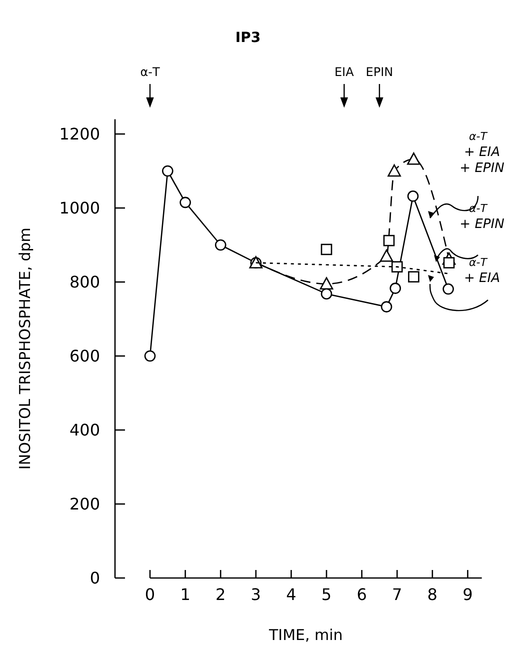 This screenshot has width=516, height=654. Describe the element at coordinates (397, 594) in the screenshot. I see `x-tick-label: 7` at that location.